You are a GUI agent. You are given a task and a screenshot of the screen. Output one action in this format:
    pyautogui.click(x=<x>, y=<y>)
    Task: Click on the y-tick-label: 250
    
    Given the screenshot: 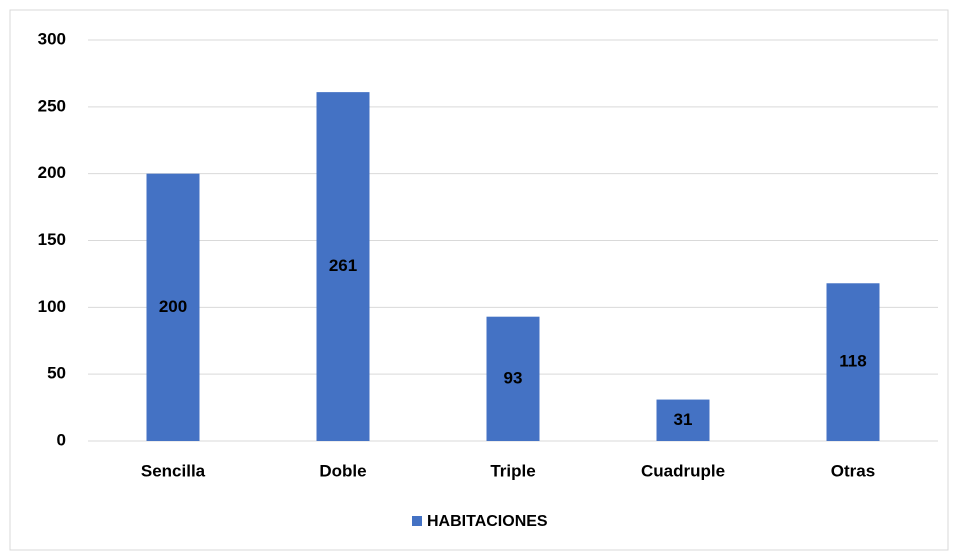 What is the action you would take?
    pyautogui.click(x=52, y=105)
    